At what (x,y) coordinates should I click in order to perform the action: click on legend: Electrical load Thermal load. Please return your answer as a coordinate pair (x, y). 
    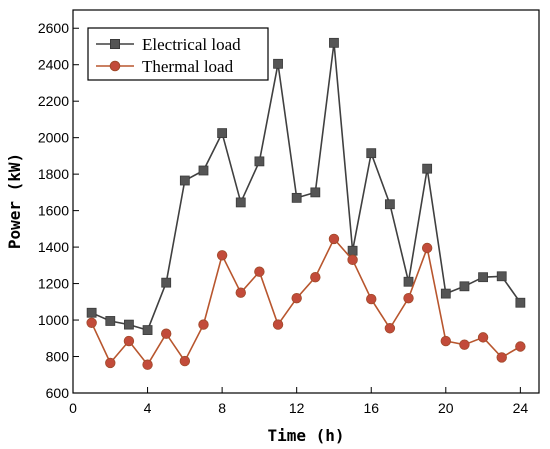
    Looking at the image, I should click on (178, 54).